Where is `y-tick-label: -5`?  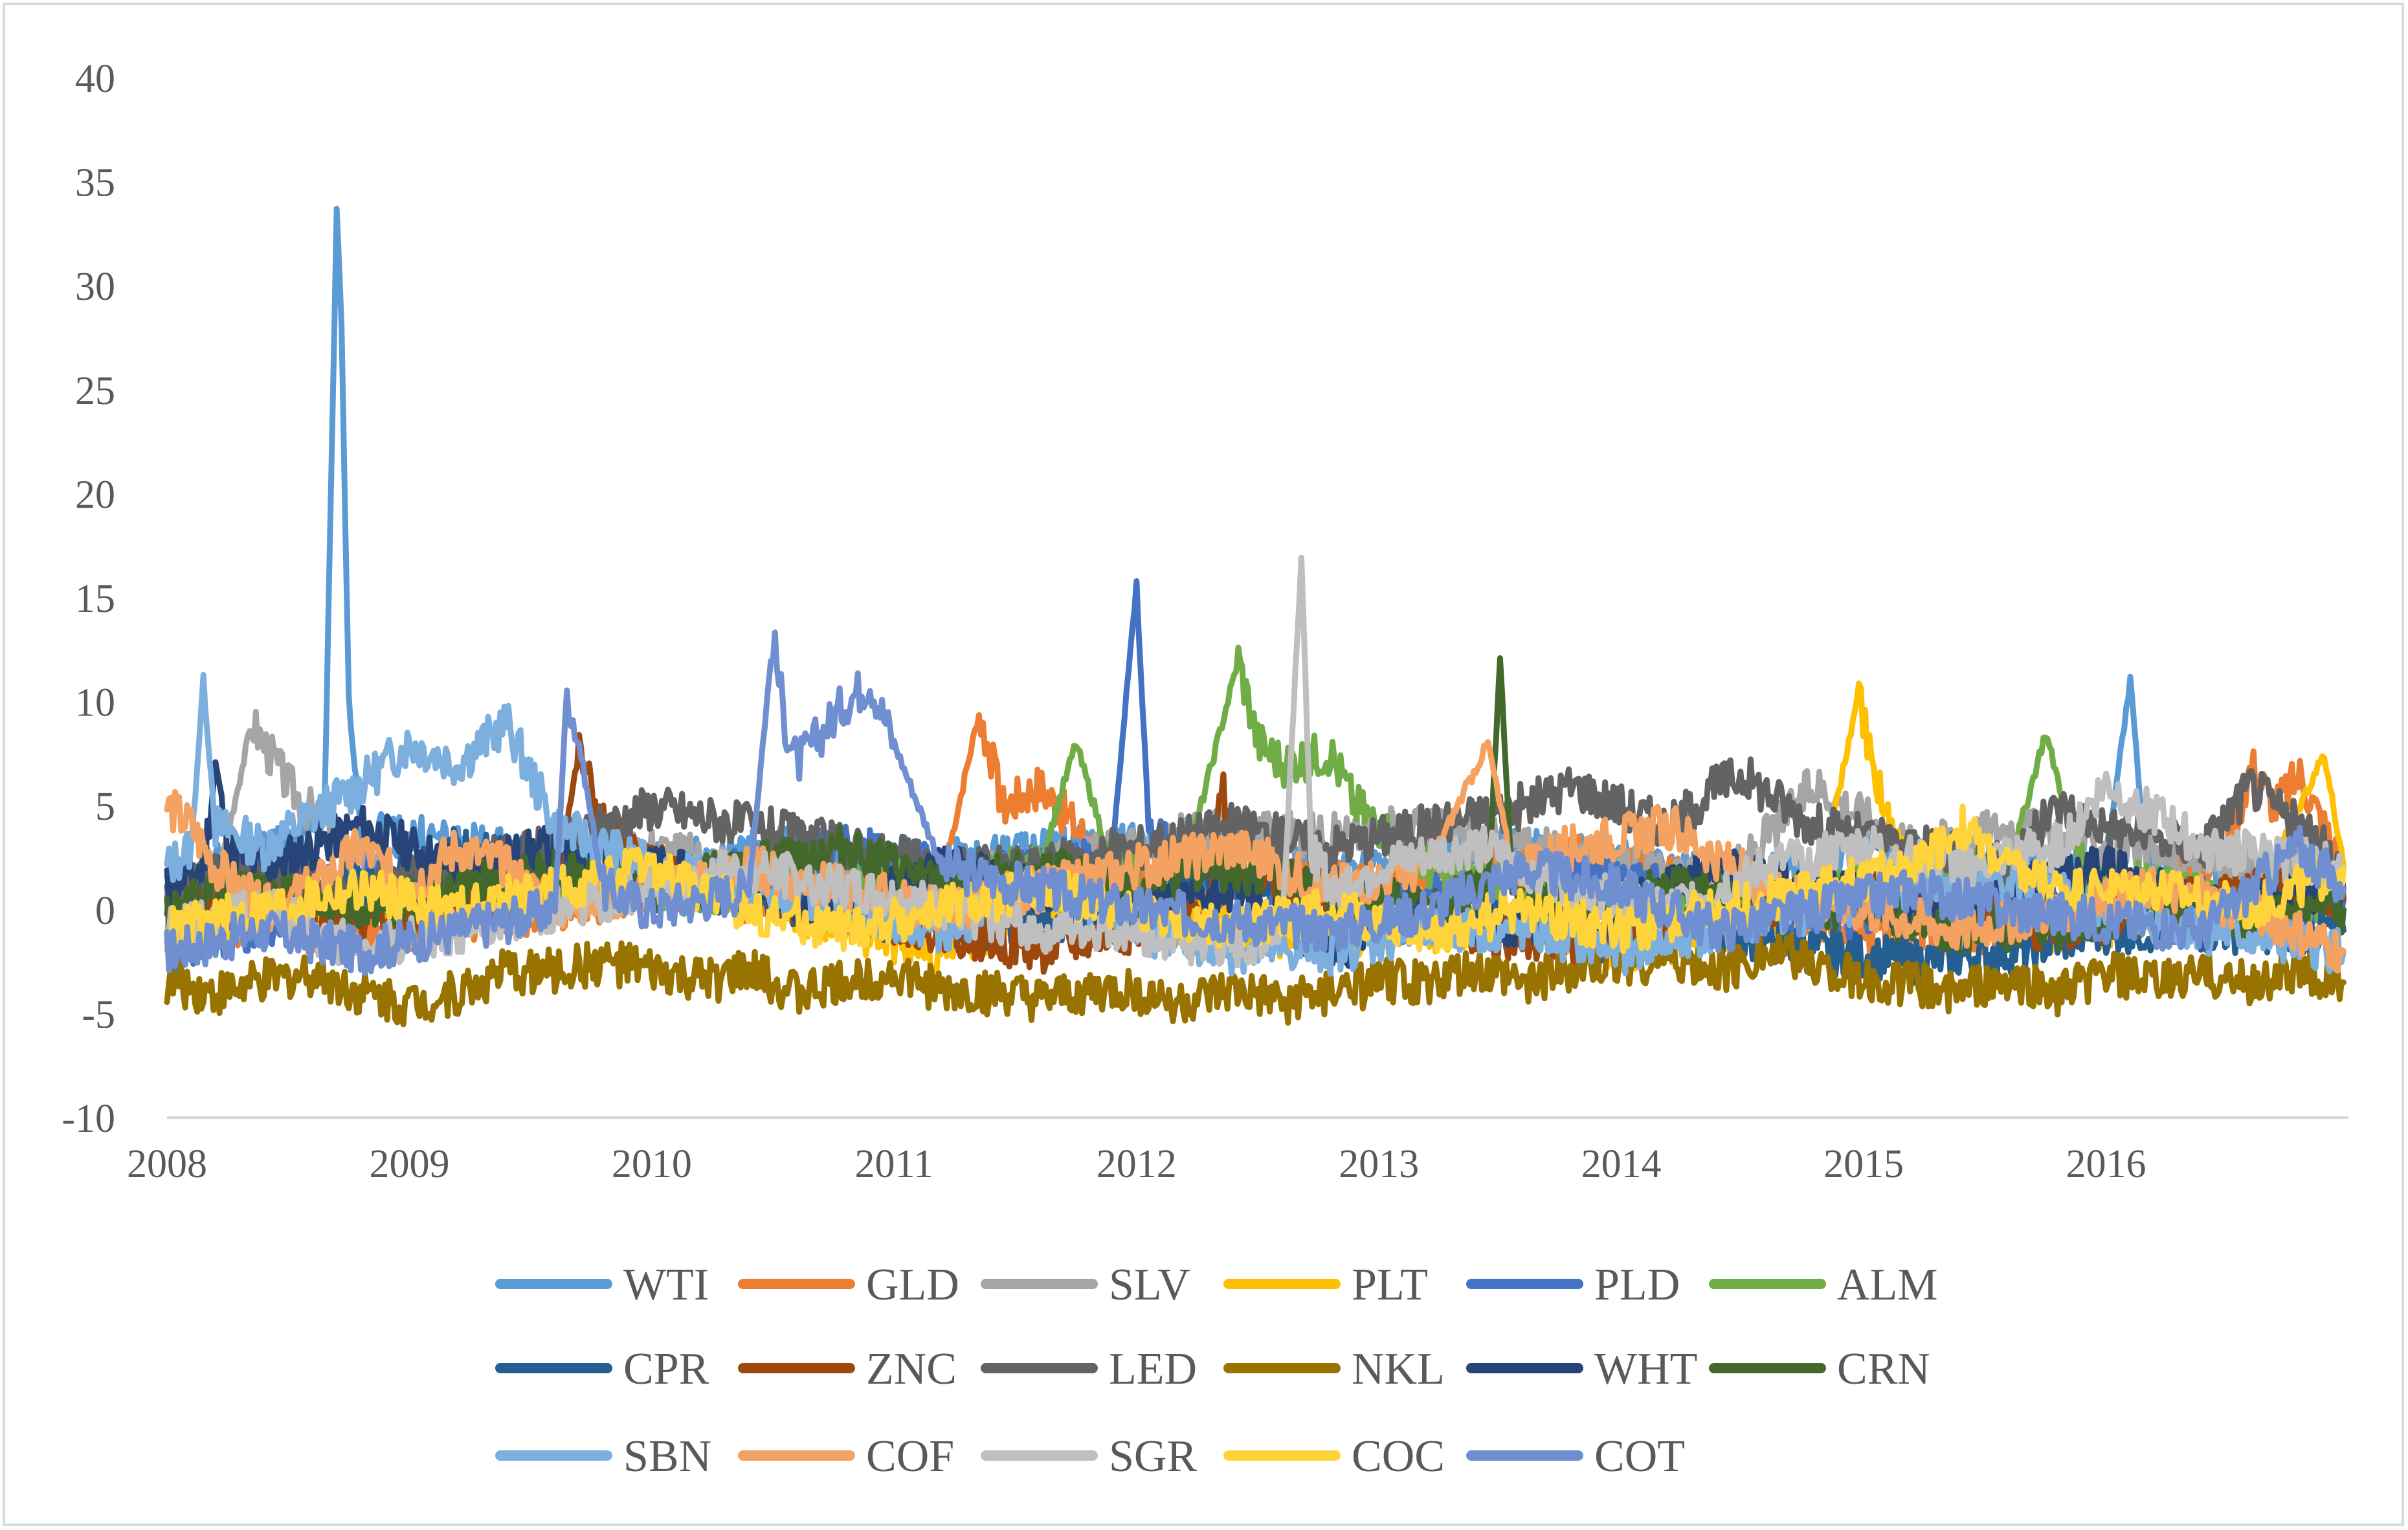
y-tick-label: -5 is located at coordinates (98, 1015).